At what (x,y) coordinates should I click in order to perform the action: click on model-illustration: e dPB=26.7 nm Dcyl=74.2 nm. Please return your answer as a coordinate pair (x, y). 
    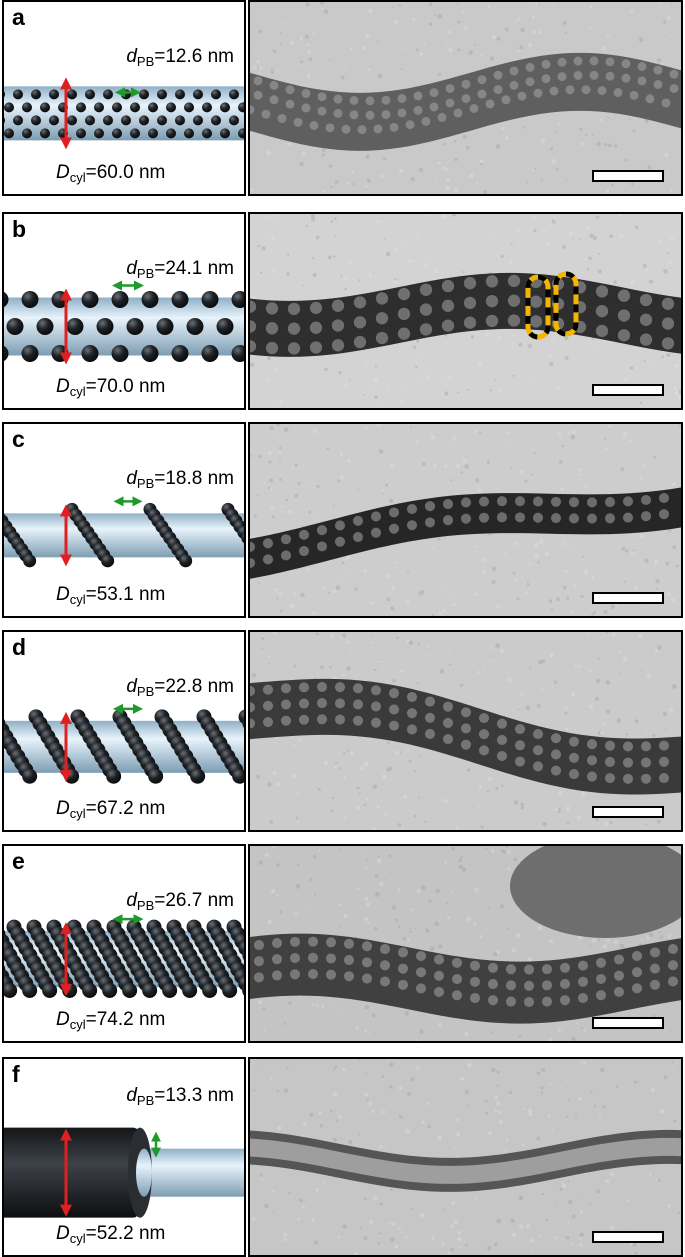
    Looking at the image, I should click on (124, 943).